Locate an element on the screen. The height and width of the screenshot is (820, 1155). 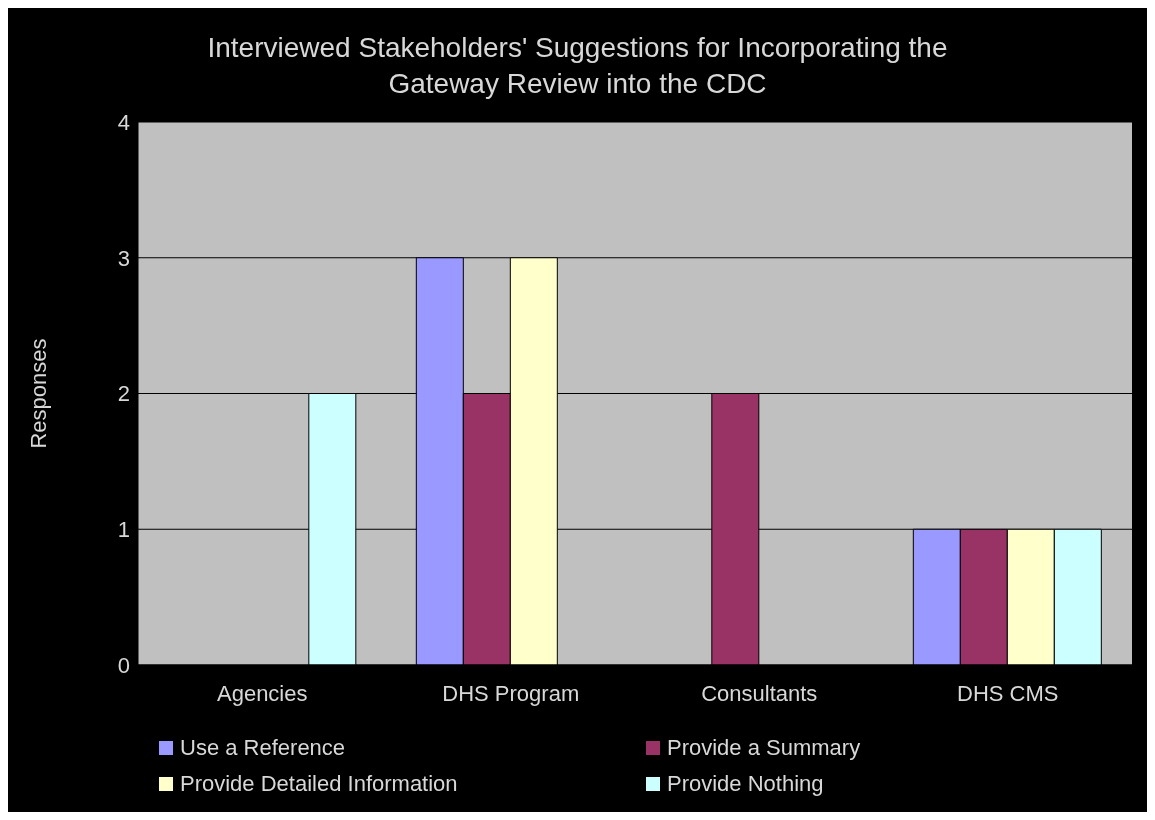
y-axis-title: Responses is located at coordinates (38, 393).